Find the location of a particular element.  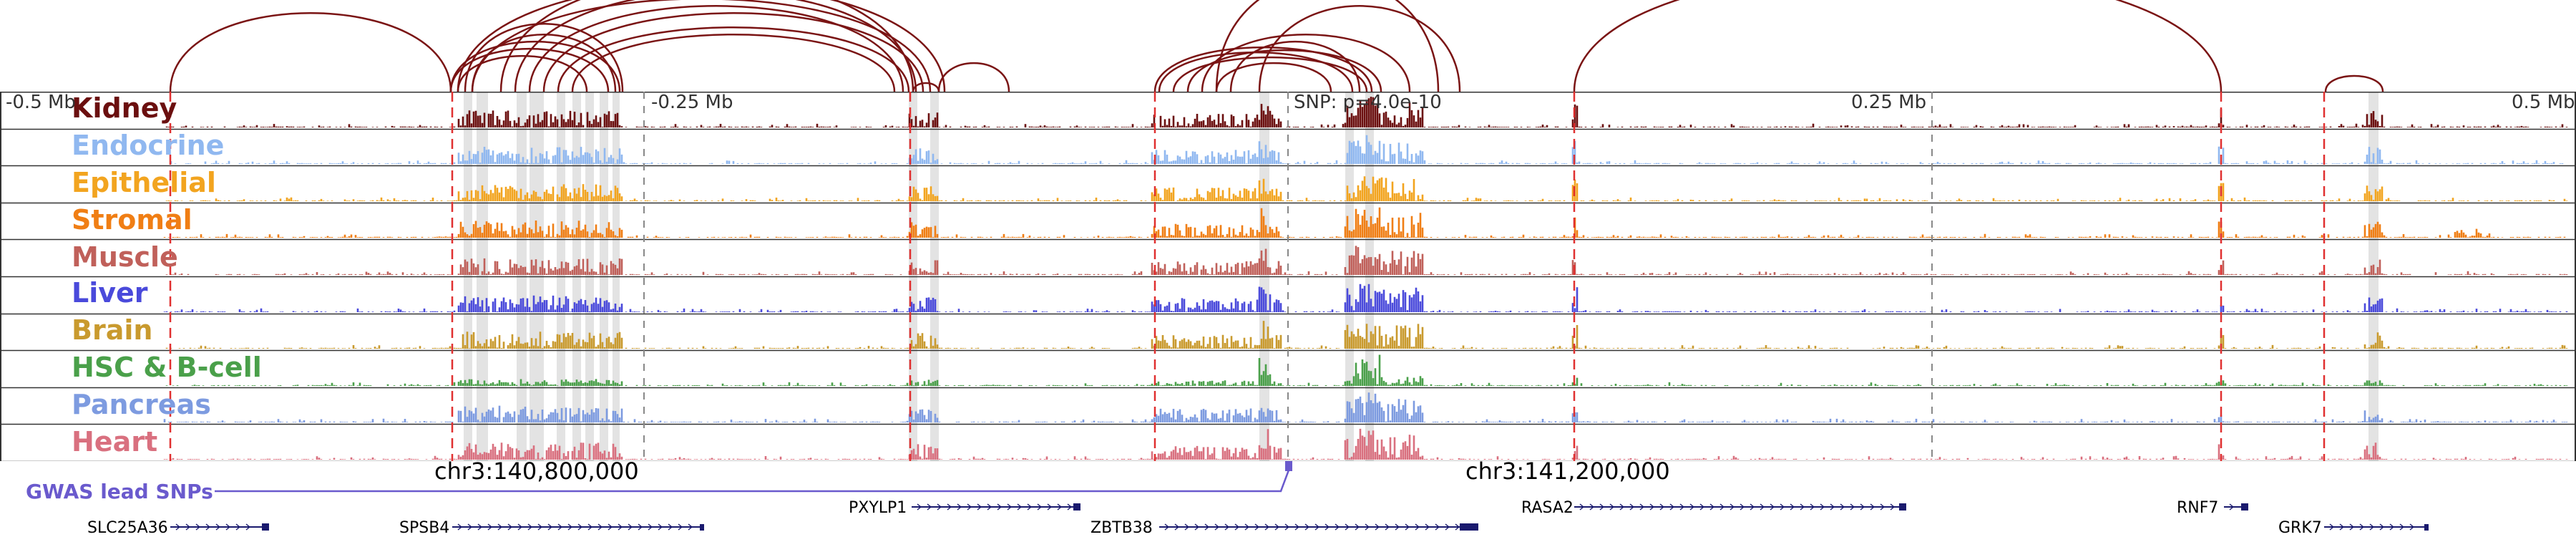

gene-slc25a36: SLC25A36 is located at coordinates (178, 528).